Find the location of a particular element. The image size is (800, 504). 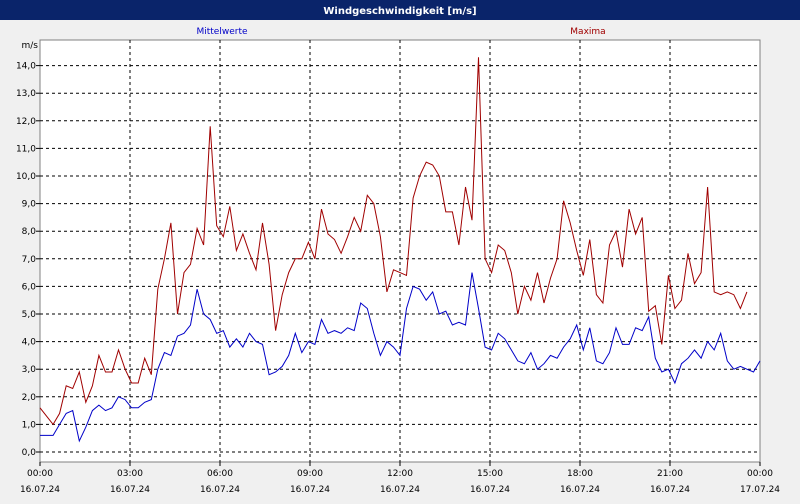

legend-mittelwerte: Mittelwerte is located at coordinates (221, 32).